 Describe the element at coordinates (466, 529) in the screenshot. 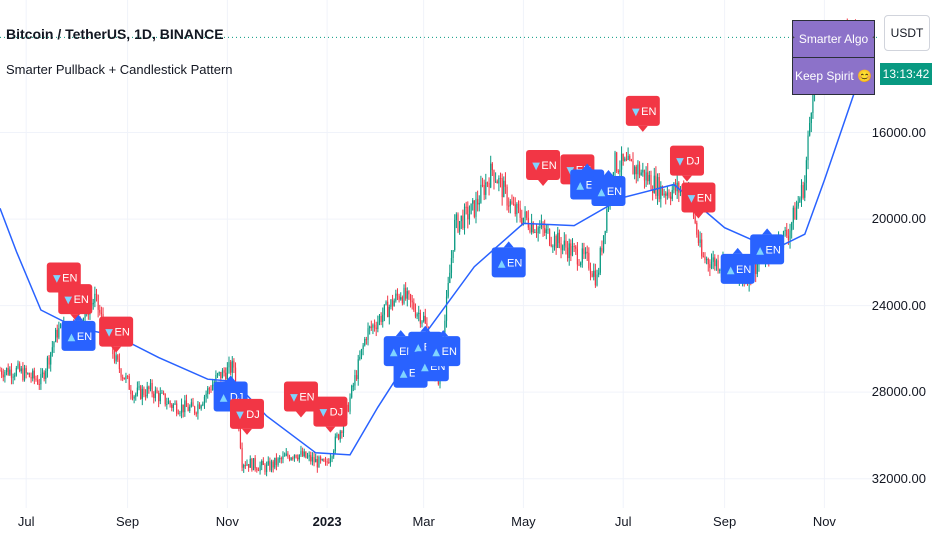

I see `time-scale: Jul Sep Nov 2023 Mar May Jul Sep Nov` at that location.